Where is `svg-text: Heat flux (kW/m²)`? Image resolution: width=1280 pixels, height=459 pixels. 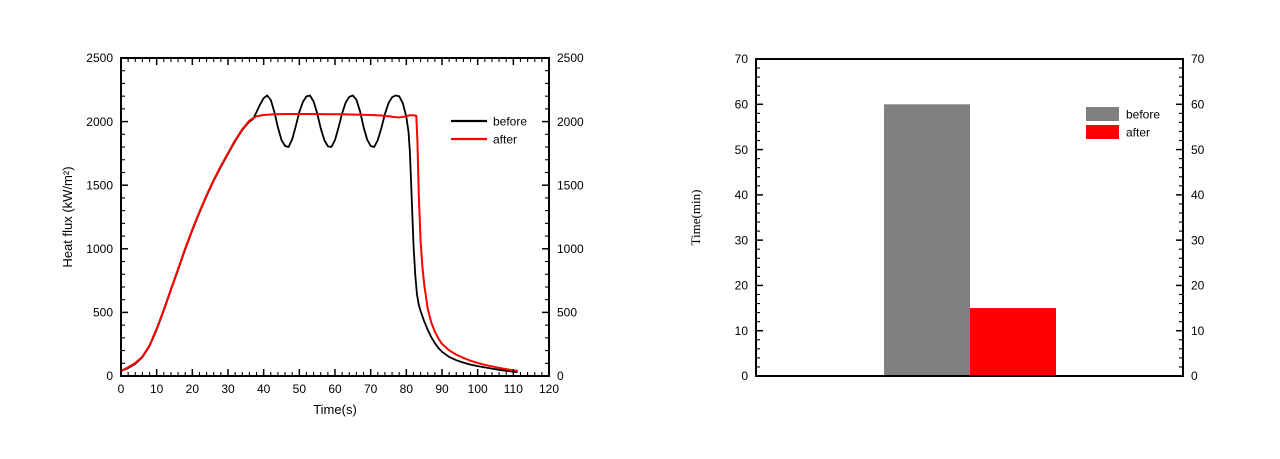 svg-text: Heat flux (kW/m²) is located at coordinates (67, 216).